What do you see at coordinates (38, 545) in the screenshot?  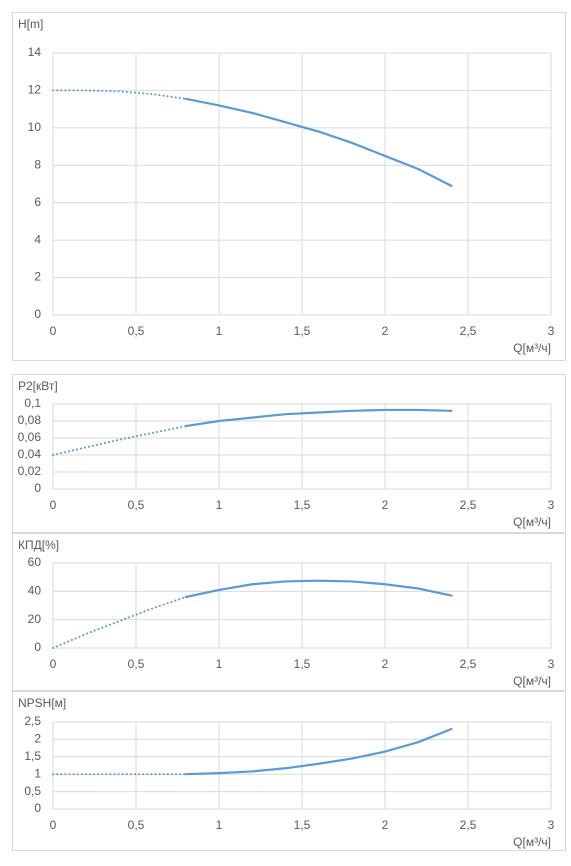 I see `y-axis-title: КПД[%]` at bounding box center [38, 545].